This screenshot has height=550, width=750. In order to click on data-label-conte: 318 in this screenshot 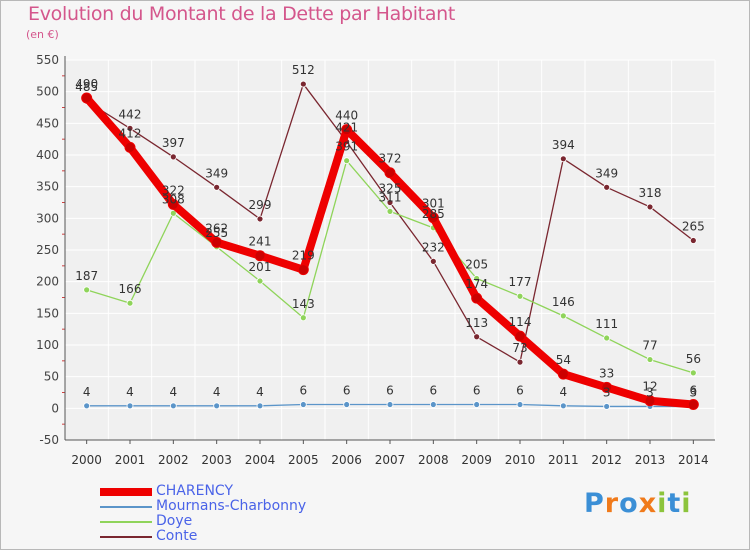, I will do `click(650, 193)`.